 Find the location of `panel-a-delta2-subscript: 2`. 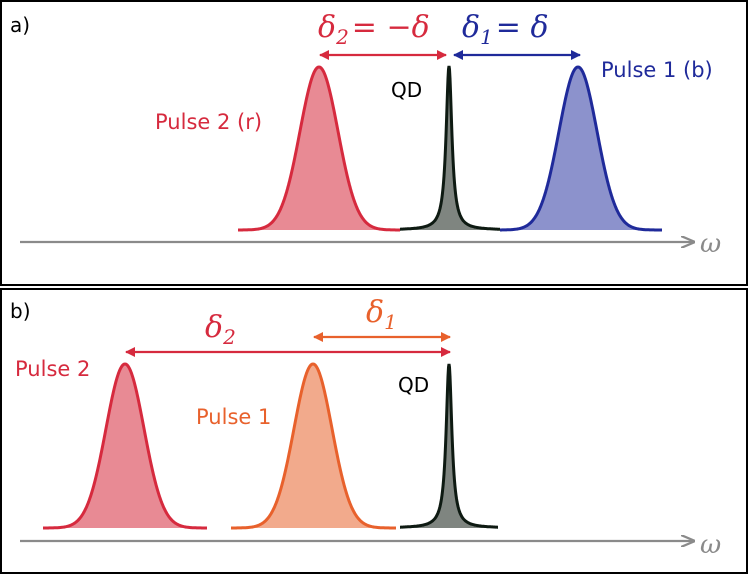

panel-a-delta2-subscript: 2 is located at coordinates (342, 37).